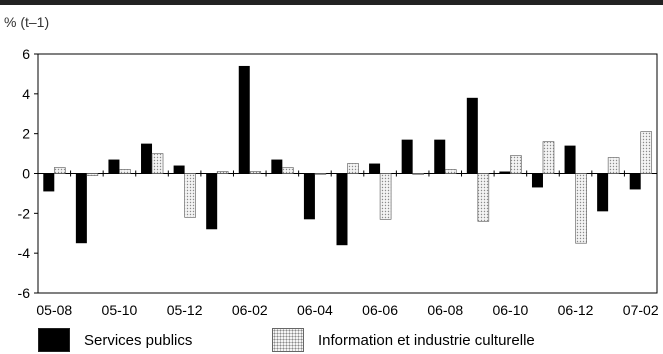 The image size is (663, 354). I want to click on legend-item-information: Information et industrie culturelle, so click(403, 340).